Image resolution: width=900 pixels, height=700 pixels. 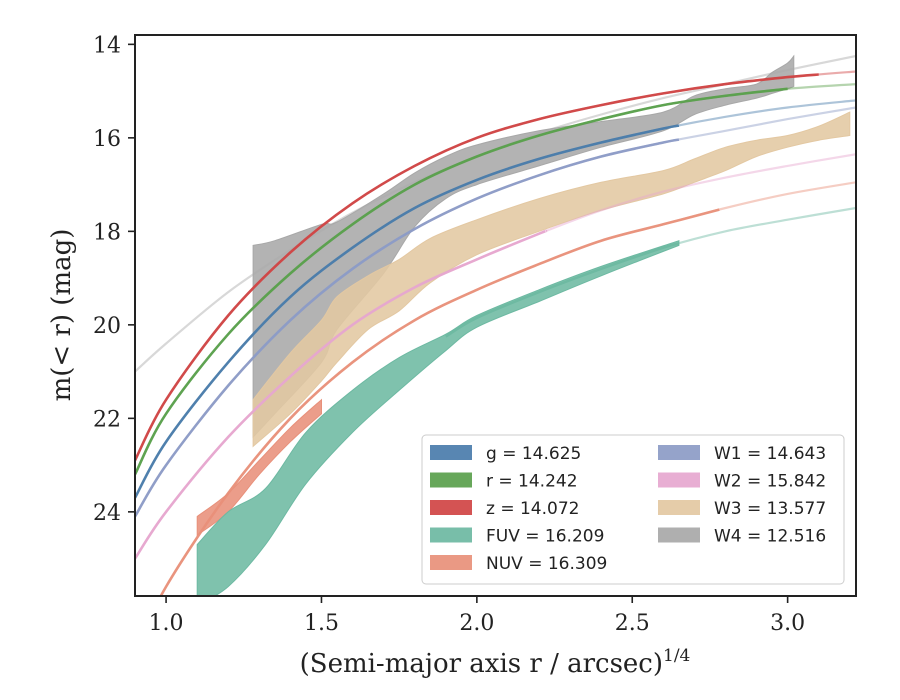 I want to click on legend-label-w4: W4 = 12.516, so click(x=770, y=537).